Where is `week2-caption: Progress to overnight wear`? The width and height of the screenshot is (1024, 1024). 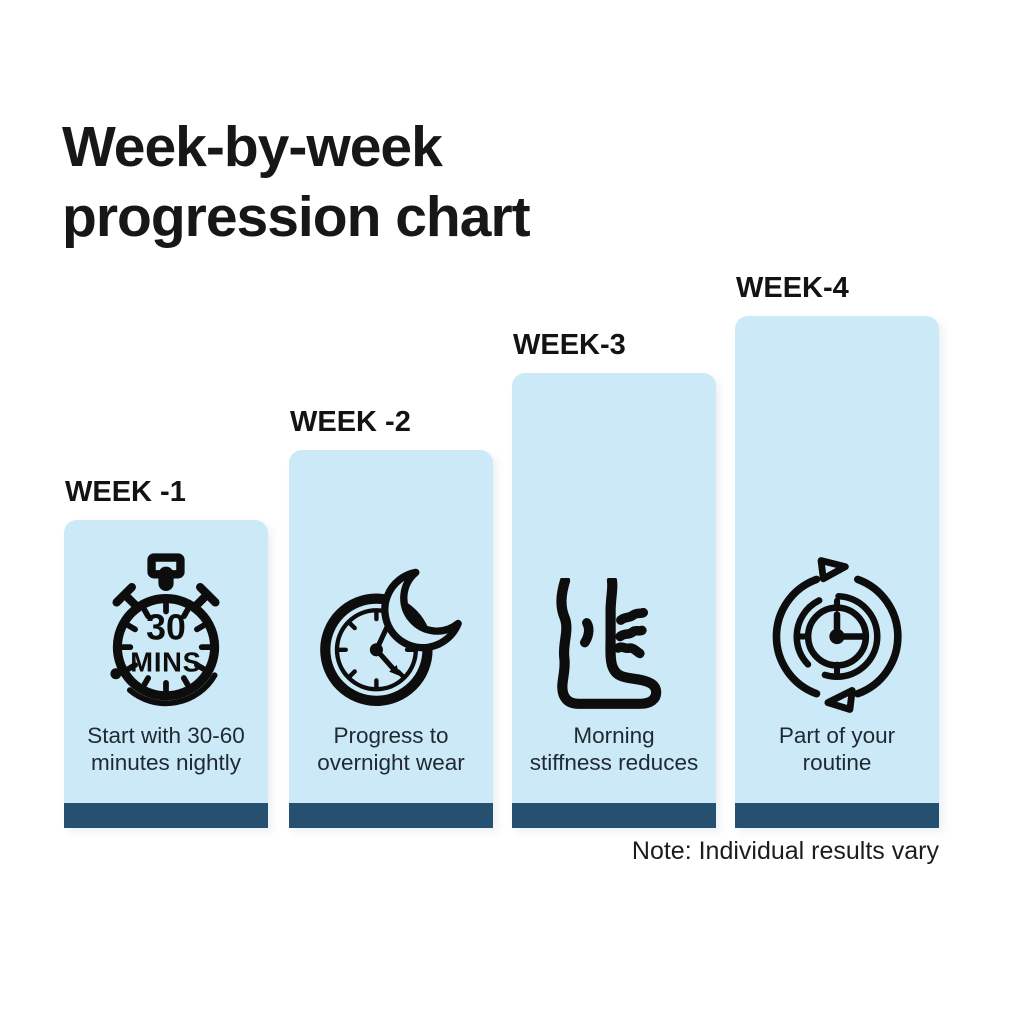 week2-caption: Progress to overnight wear is located at coordinates (391, 749).